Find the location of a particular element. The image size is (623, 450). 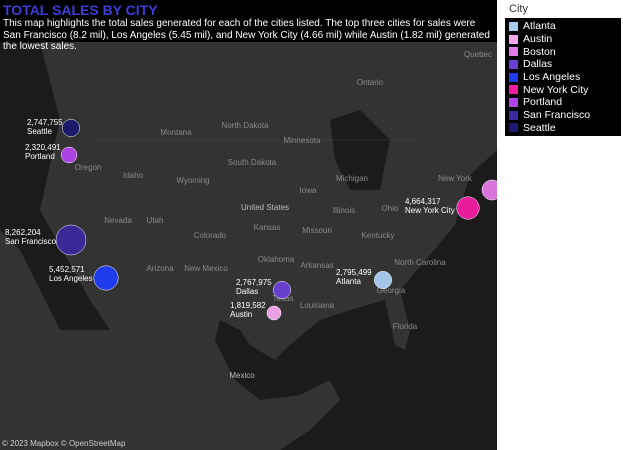

place-label: Oklahoma is located at coordinates (276, 259).